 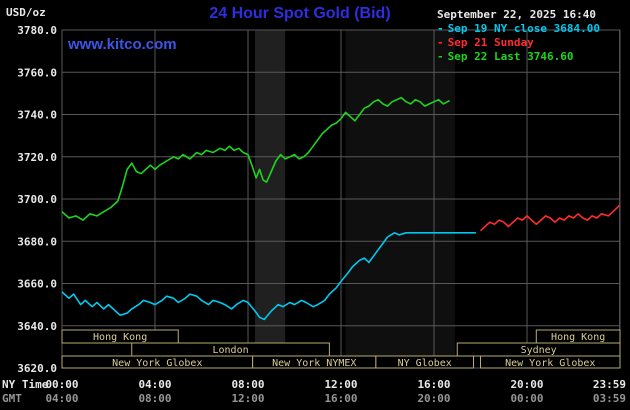 What do you see at coordinates (37, 30) in the screenshot?
I see `y-tick-label: 3780.0` at bounding box center [37, 30].